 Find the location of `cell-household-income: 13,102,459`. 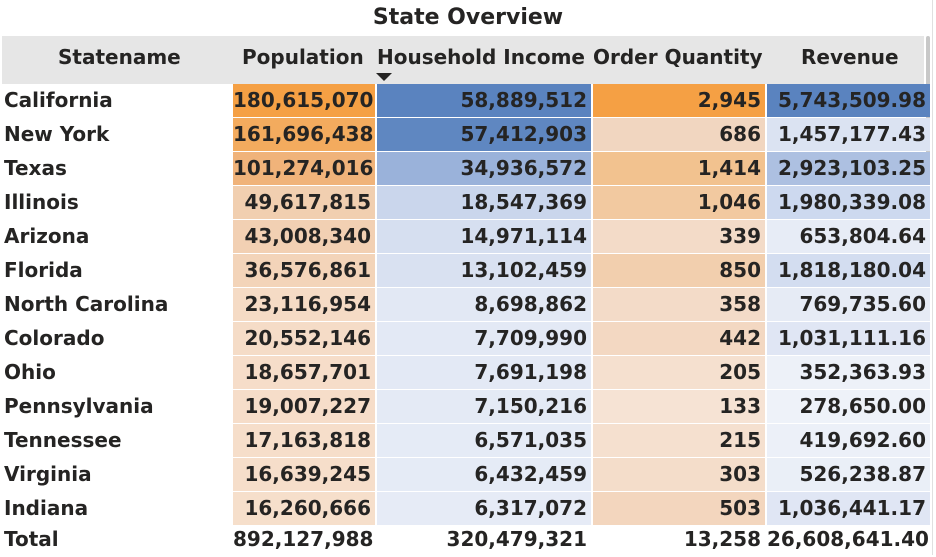

cell-household-income: 13,102,459 is located at coordinates (484, 270).